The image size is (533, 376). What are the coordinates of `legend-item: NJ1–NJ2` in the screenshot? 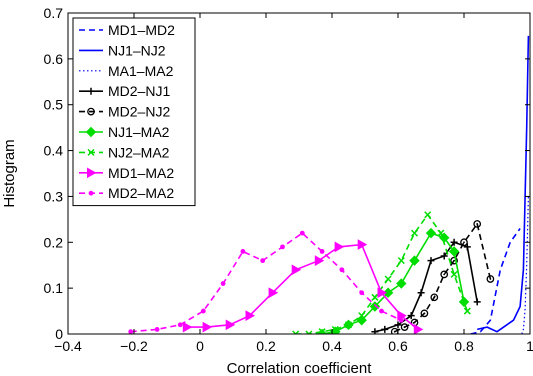 It's located at (122, 50).